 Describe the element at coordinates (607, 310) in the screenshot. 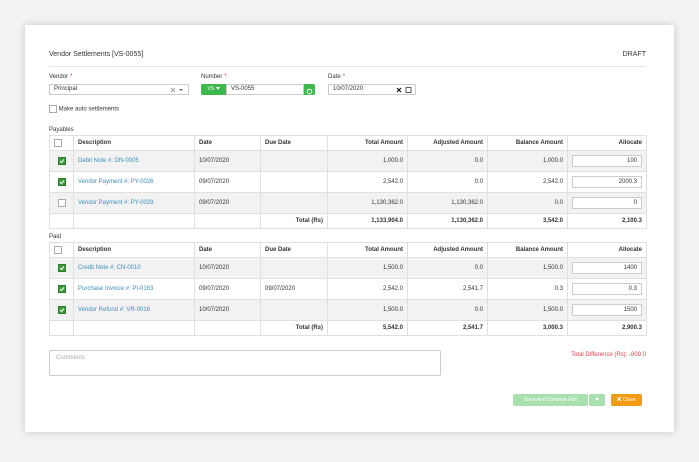

I see `allocate-input: 1500` at that location.